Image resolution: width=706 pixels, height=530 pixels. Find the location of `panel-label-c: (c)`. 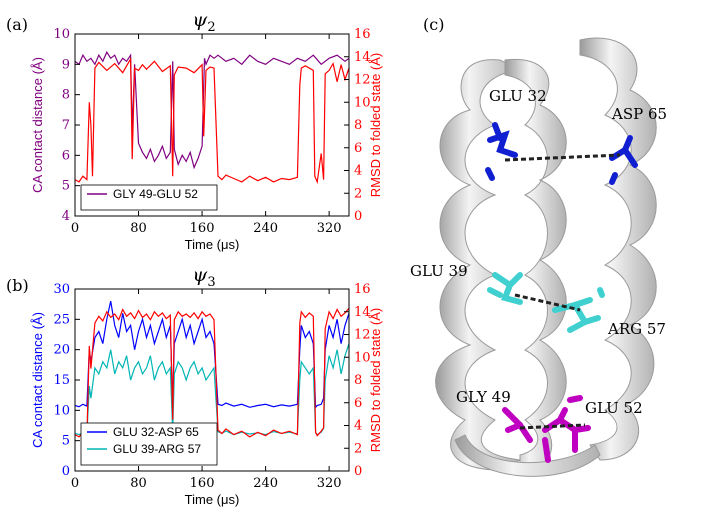

panel-label-c: (c) is located at coordinates (433, 24).